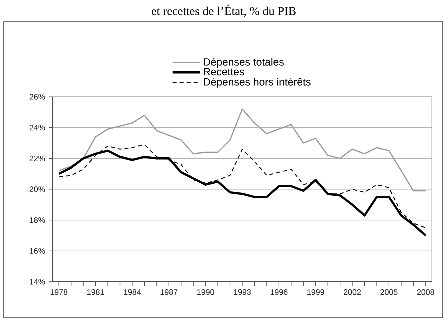  What do you see at coordinates (206, 293) in the screenshot?
I see `x-tick-label: 1990` at bounding box center [206, 293].